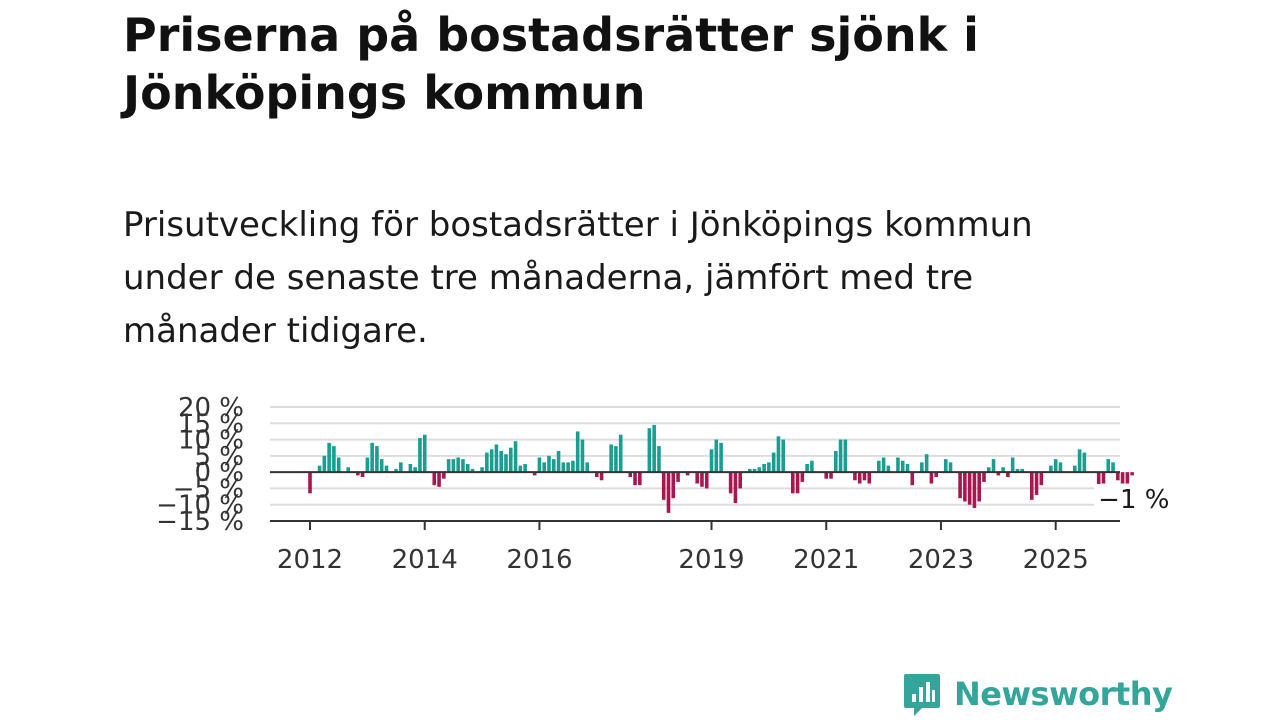 Image resolution: width=1280 pixels, height=720 pixels. What do you see at coordinates (211, 424) in the screenshot?
I see `y-tick-label: 15 %` at bounding box center [211, 424].